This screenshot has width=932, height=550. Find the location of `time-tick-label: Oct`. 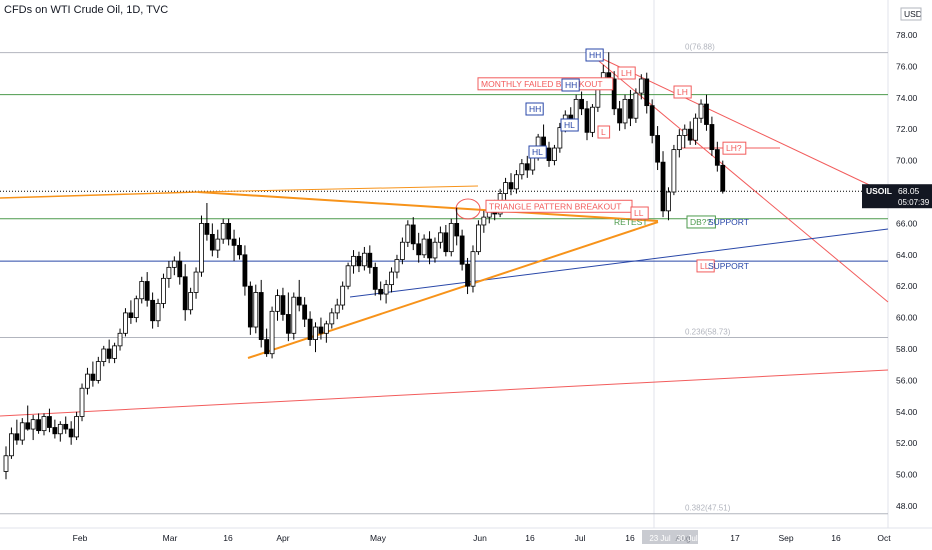

time-tick-label: Oct is located at coordinates (884, 538).